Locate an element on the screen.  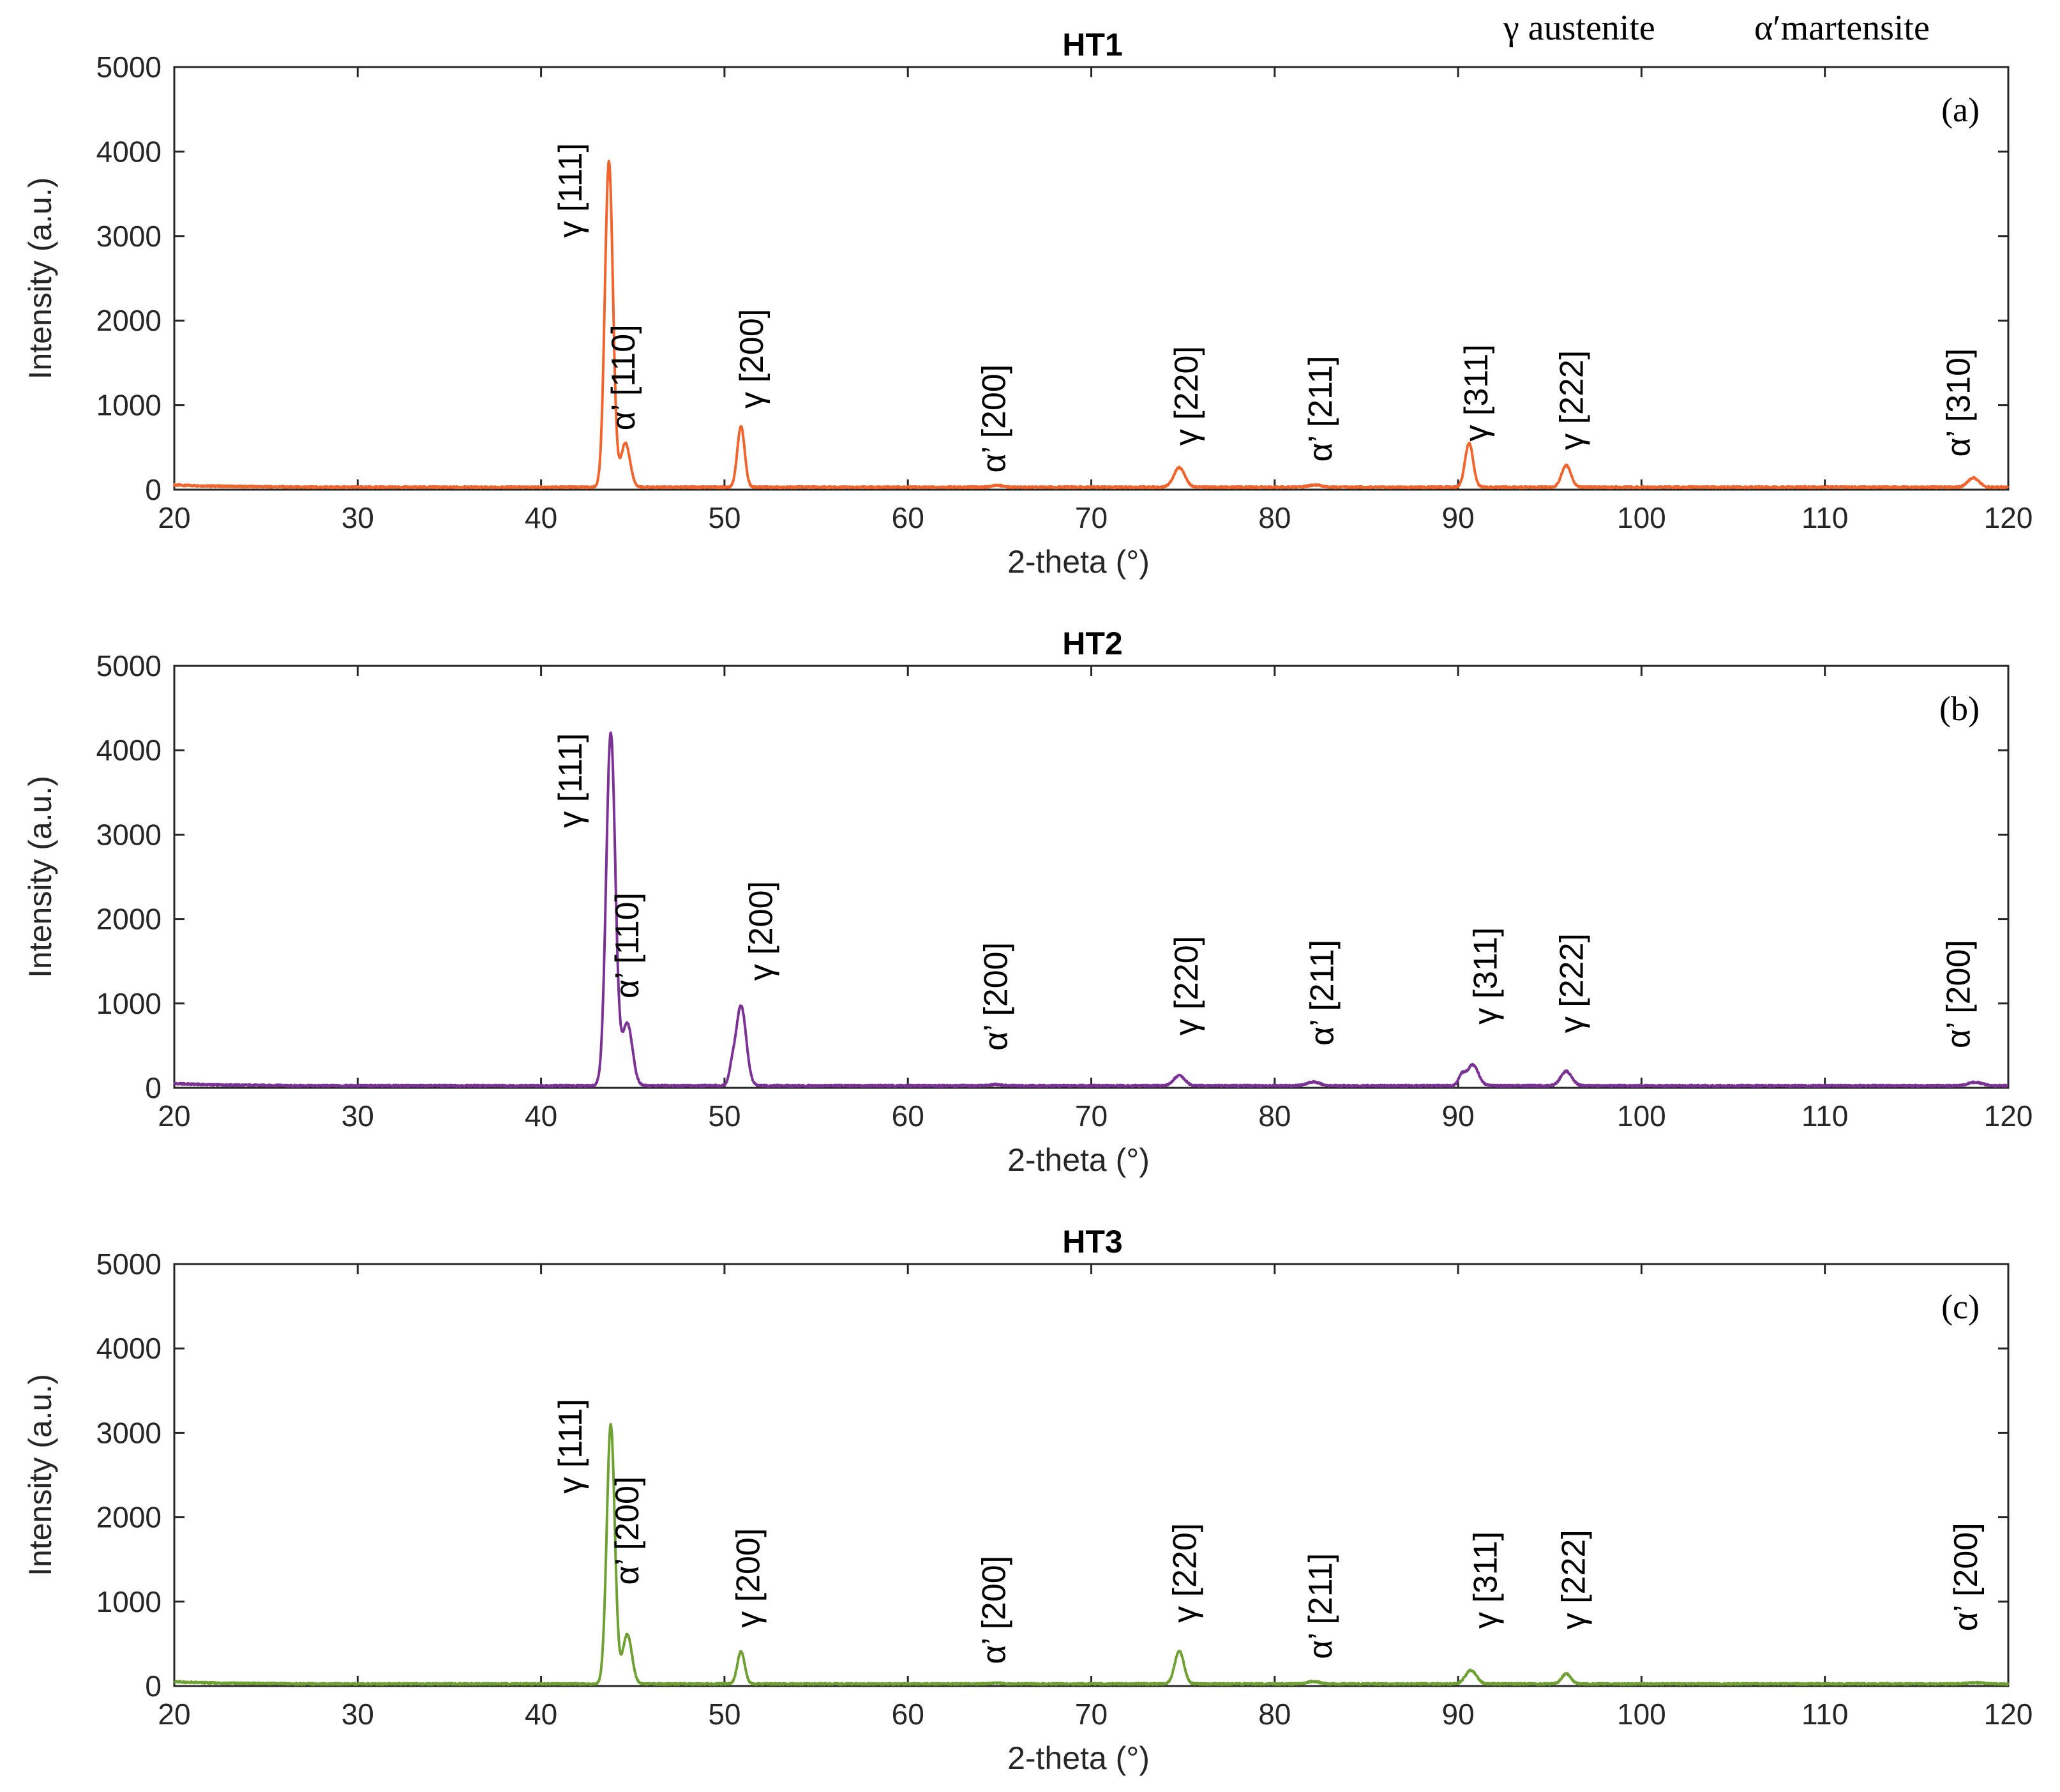
peak-label: α’ [310] is located at coordinates (1959, 403).